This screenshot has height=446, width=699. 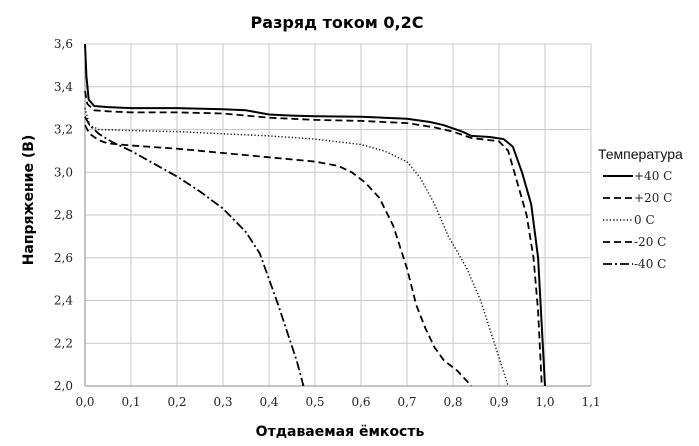 I want to click on x-tick-label: 0,0, so click(x=84, y=402).